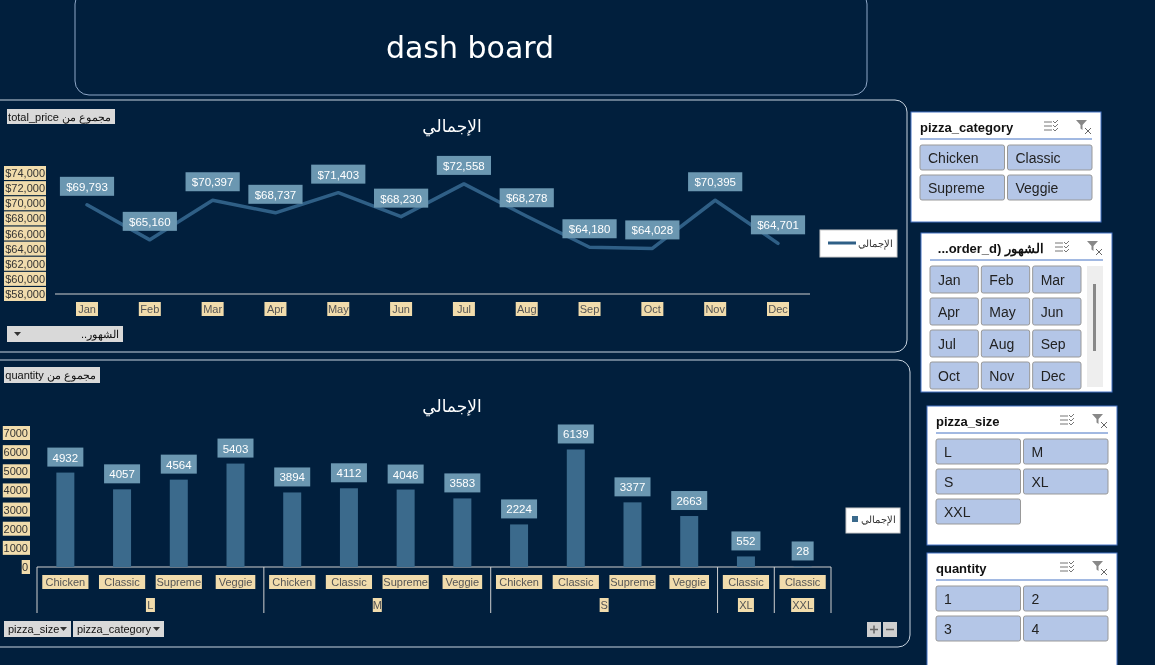 Image resolution: width=1155 pixels, height=665 pixels. What do you see at coordinates (65, 457) in the screenshot?
I see `data-label: 4932` at bounding box center [65, 457].